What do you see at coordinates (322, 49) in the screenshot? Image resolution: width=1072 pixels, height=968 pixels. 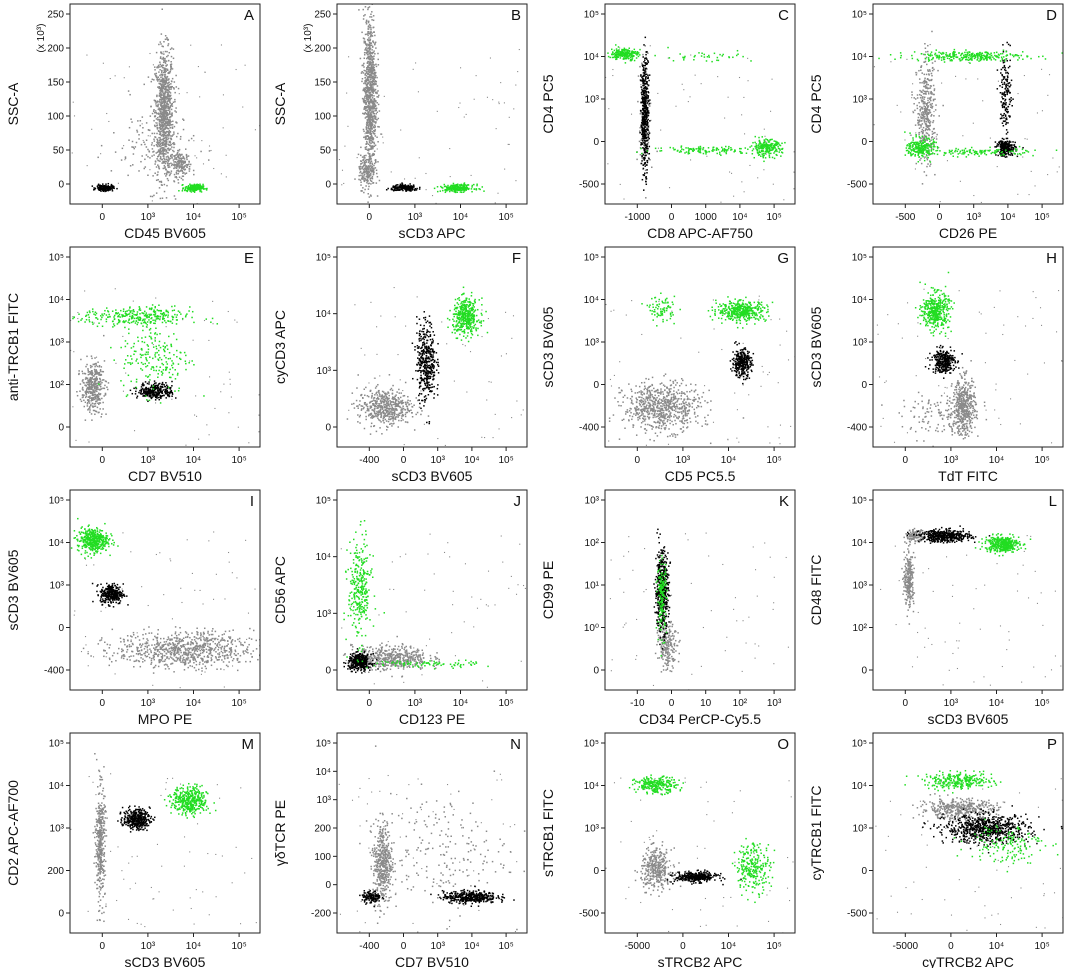 I see `y-tick-label: 200` at bounding box center [322, 49].